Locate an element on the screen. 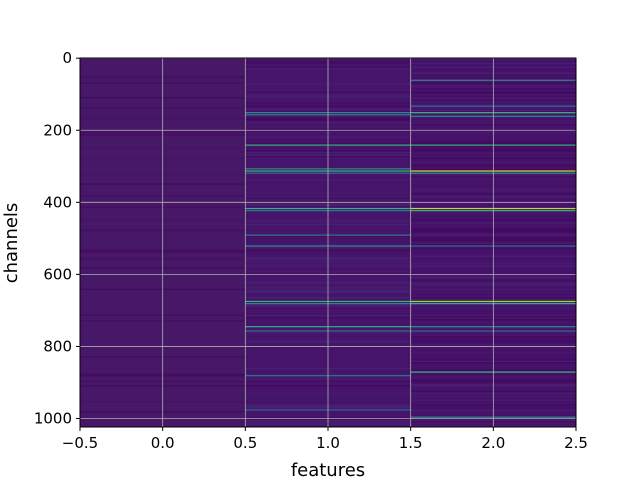  x-axis: −0.5 0.0 0.5 1.0 1.5 2.0 2.5 is located at coordinates (325, 439).